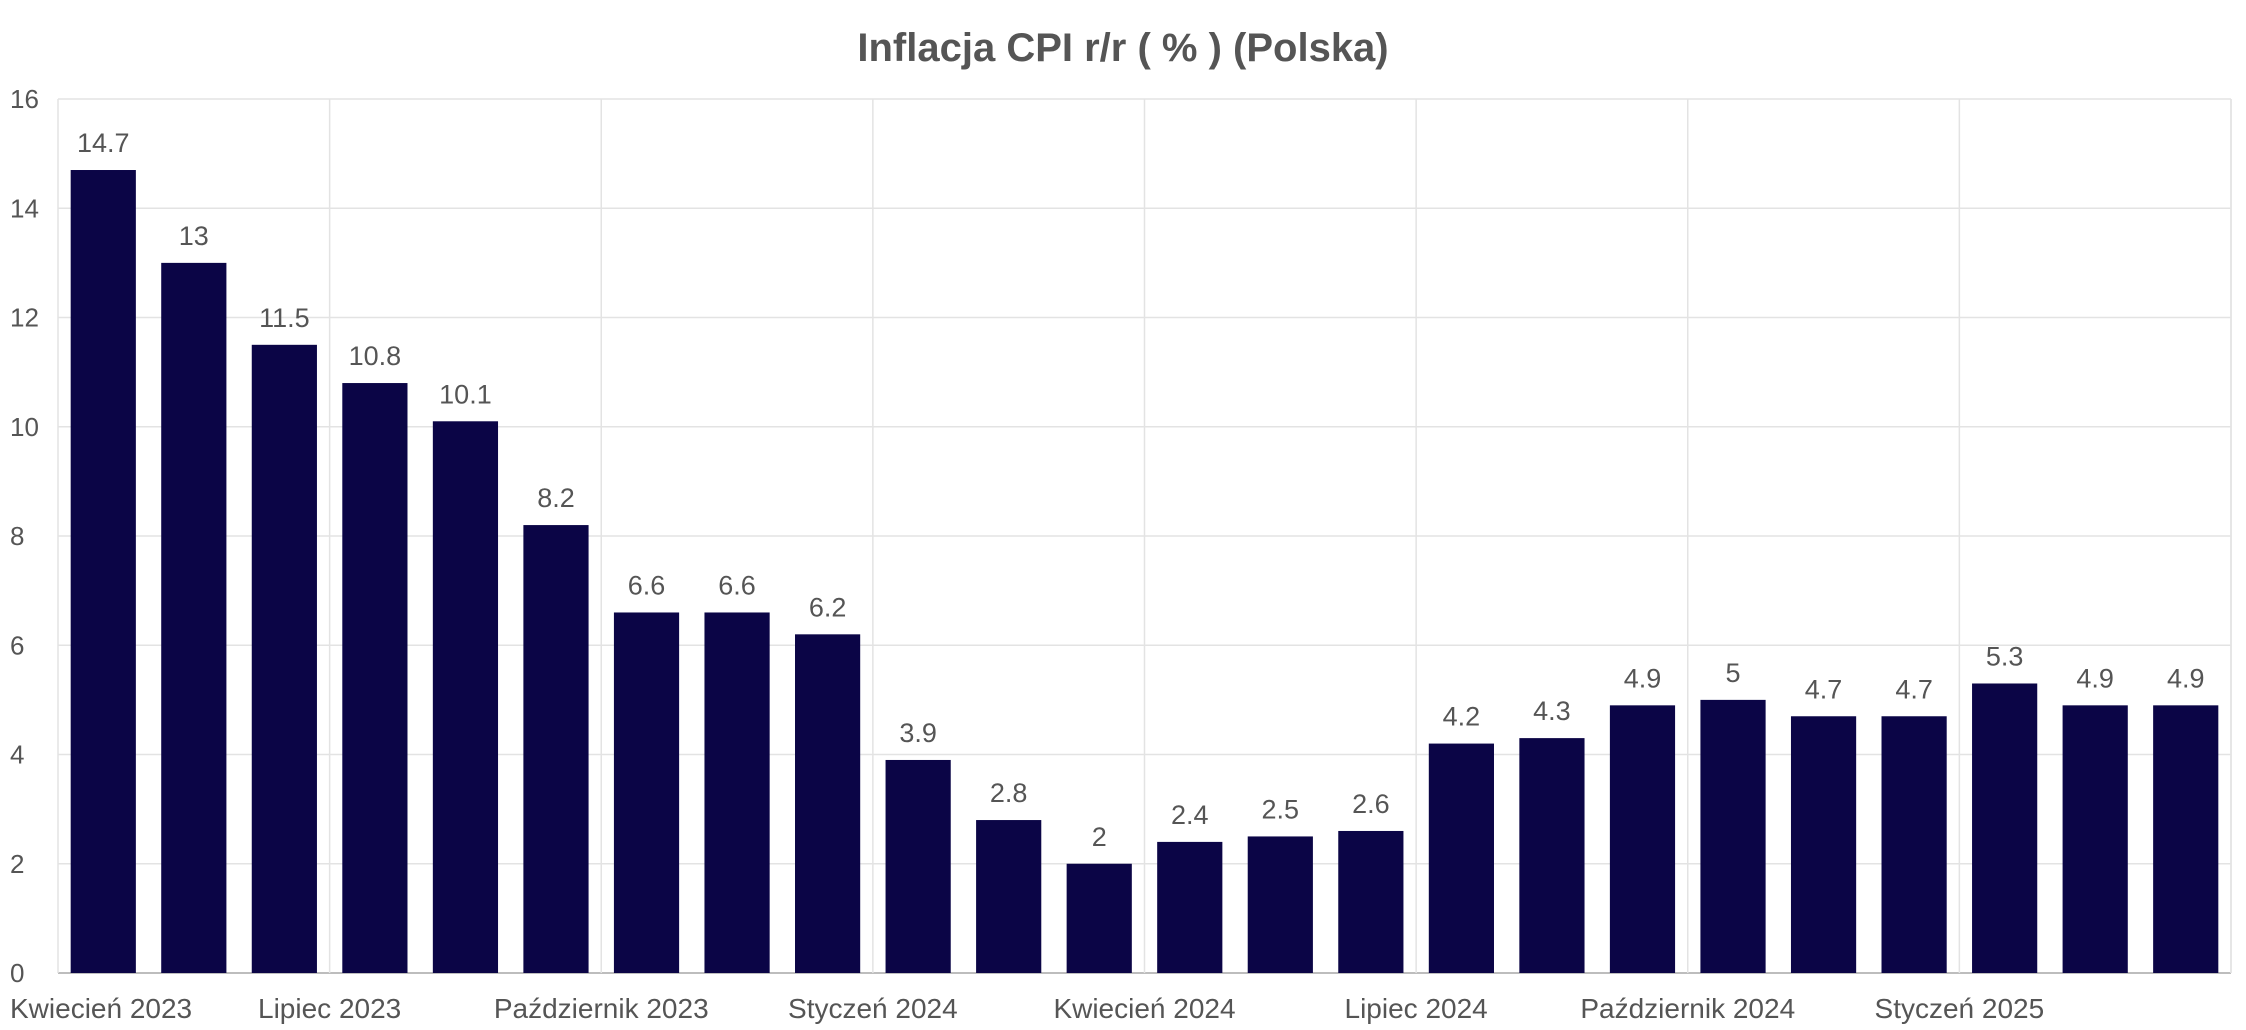 The width and height of the screenshot is (2246, 1030). What do you see at coordinates (1122, 48) in the screenshot?
I see `chart-title: Inflacja CPI r/r ( % ) (Polska)` at bounding box center [1122, 48].